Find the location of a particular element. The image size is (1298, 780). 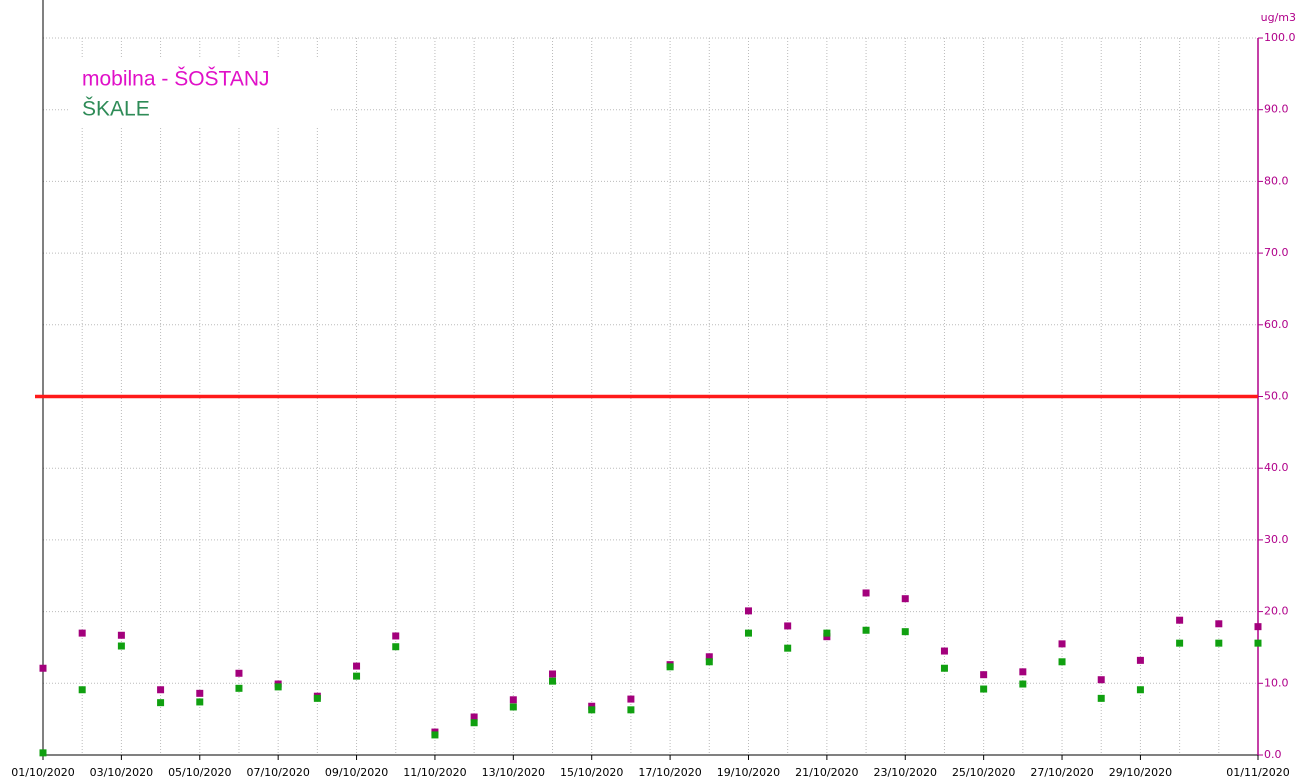

y-tick-label: 0.0 is located at coordinates (1273, 754).